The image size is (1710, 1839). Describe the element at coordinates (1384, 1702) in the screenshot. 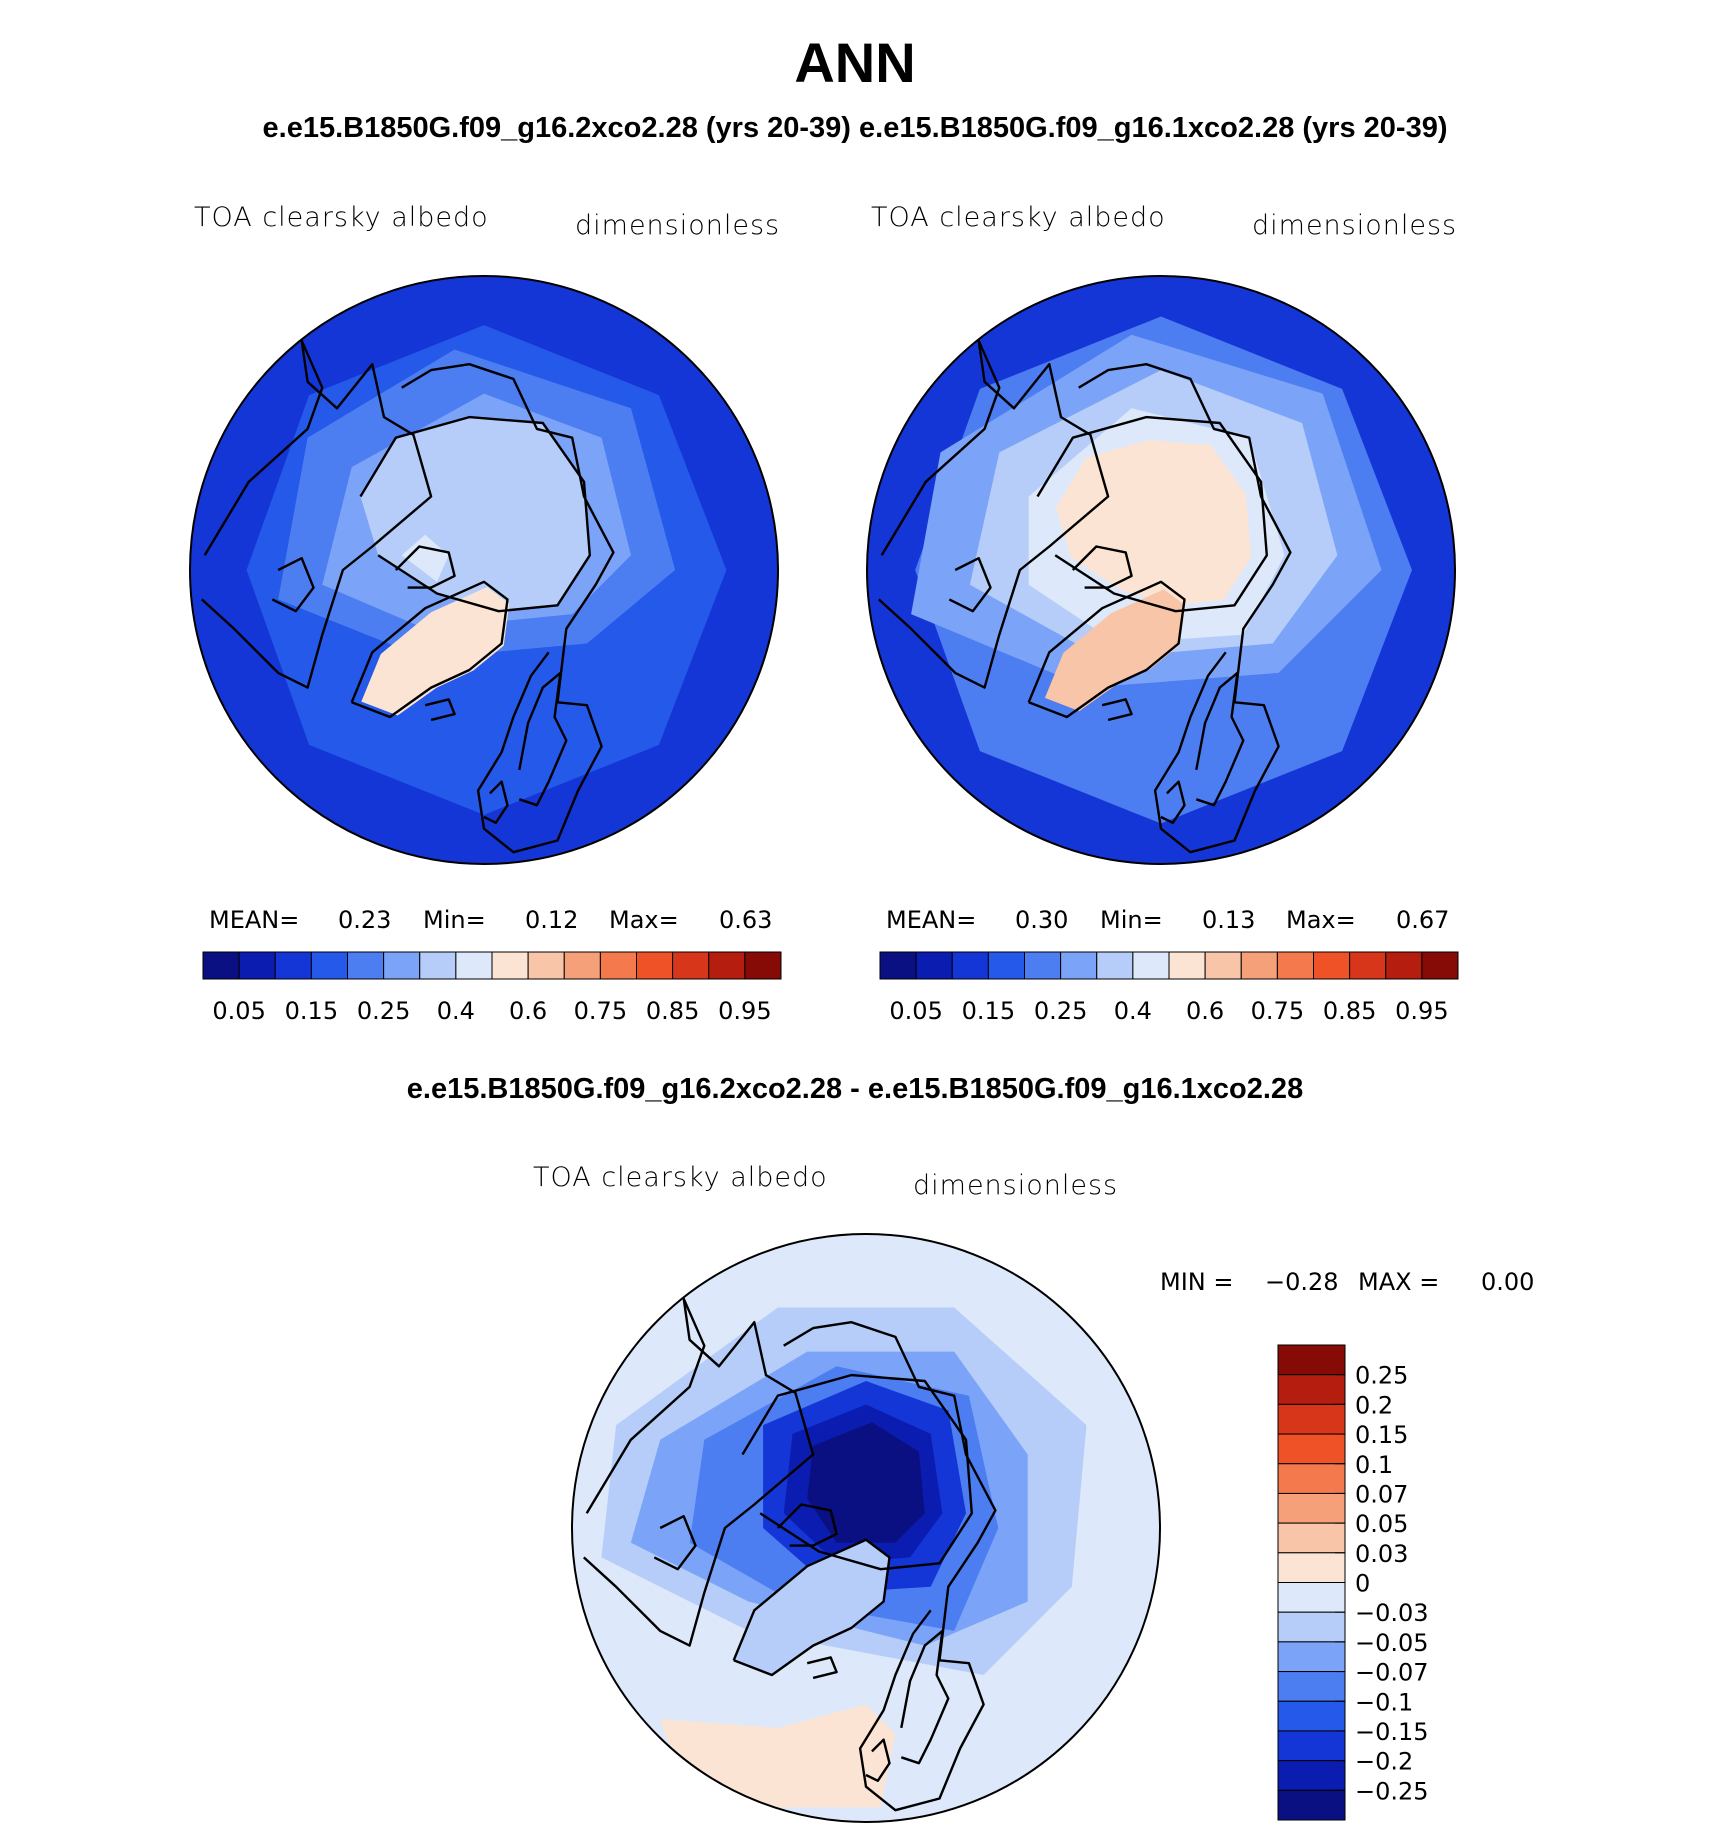

I see `colorbar-tick-label: −0.1` at that location.